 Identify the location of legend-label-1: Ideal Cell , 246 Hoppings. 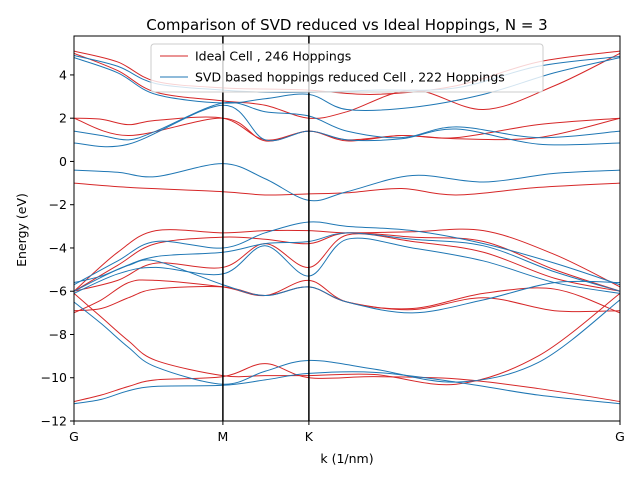
(273, 56).